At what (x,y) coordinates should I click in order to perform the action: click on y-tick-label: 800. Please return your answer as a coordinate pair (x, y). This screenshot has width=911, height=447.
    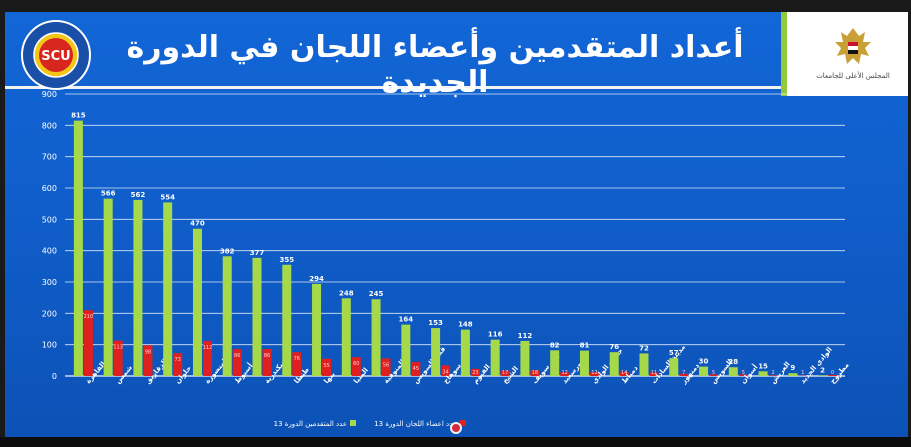
    Looking at the image, I should click on (49, 125).